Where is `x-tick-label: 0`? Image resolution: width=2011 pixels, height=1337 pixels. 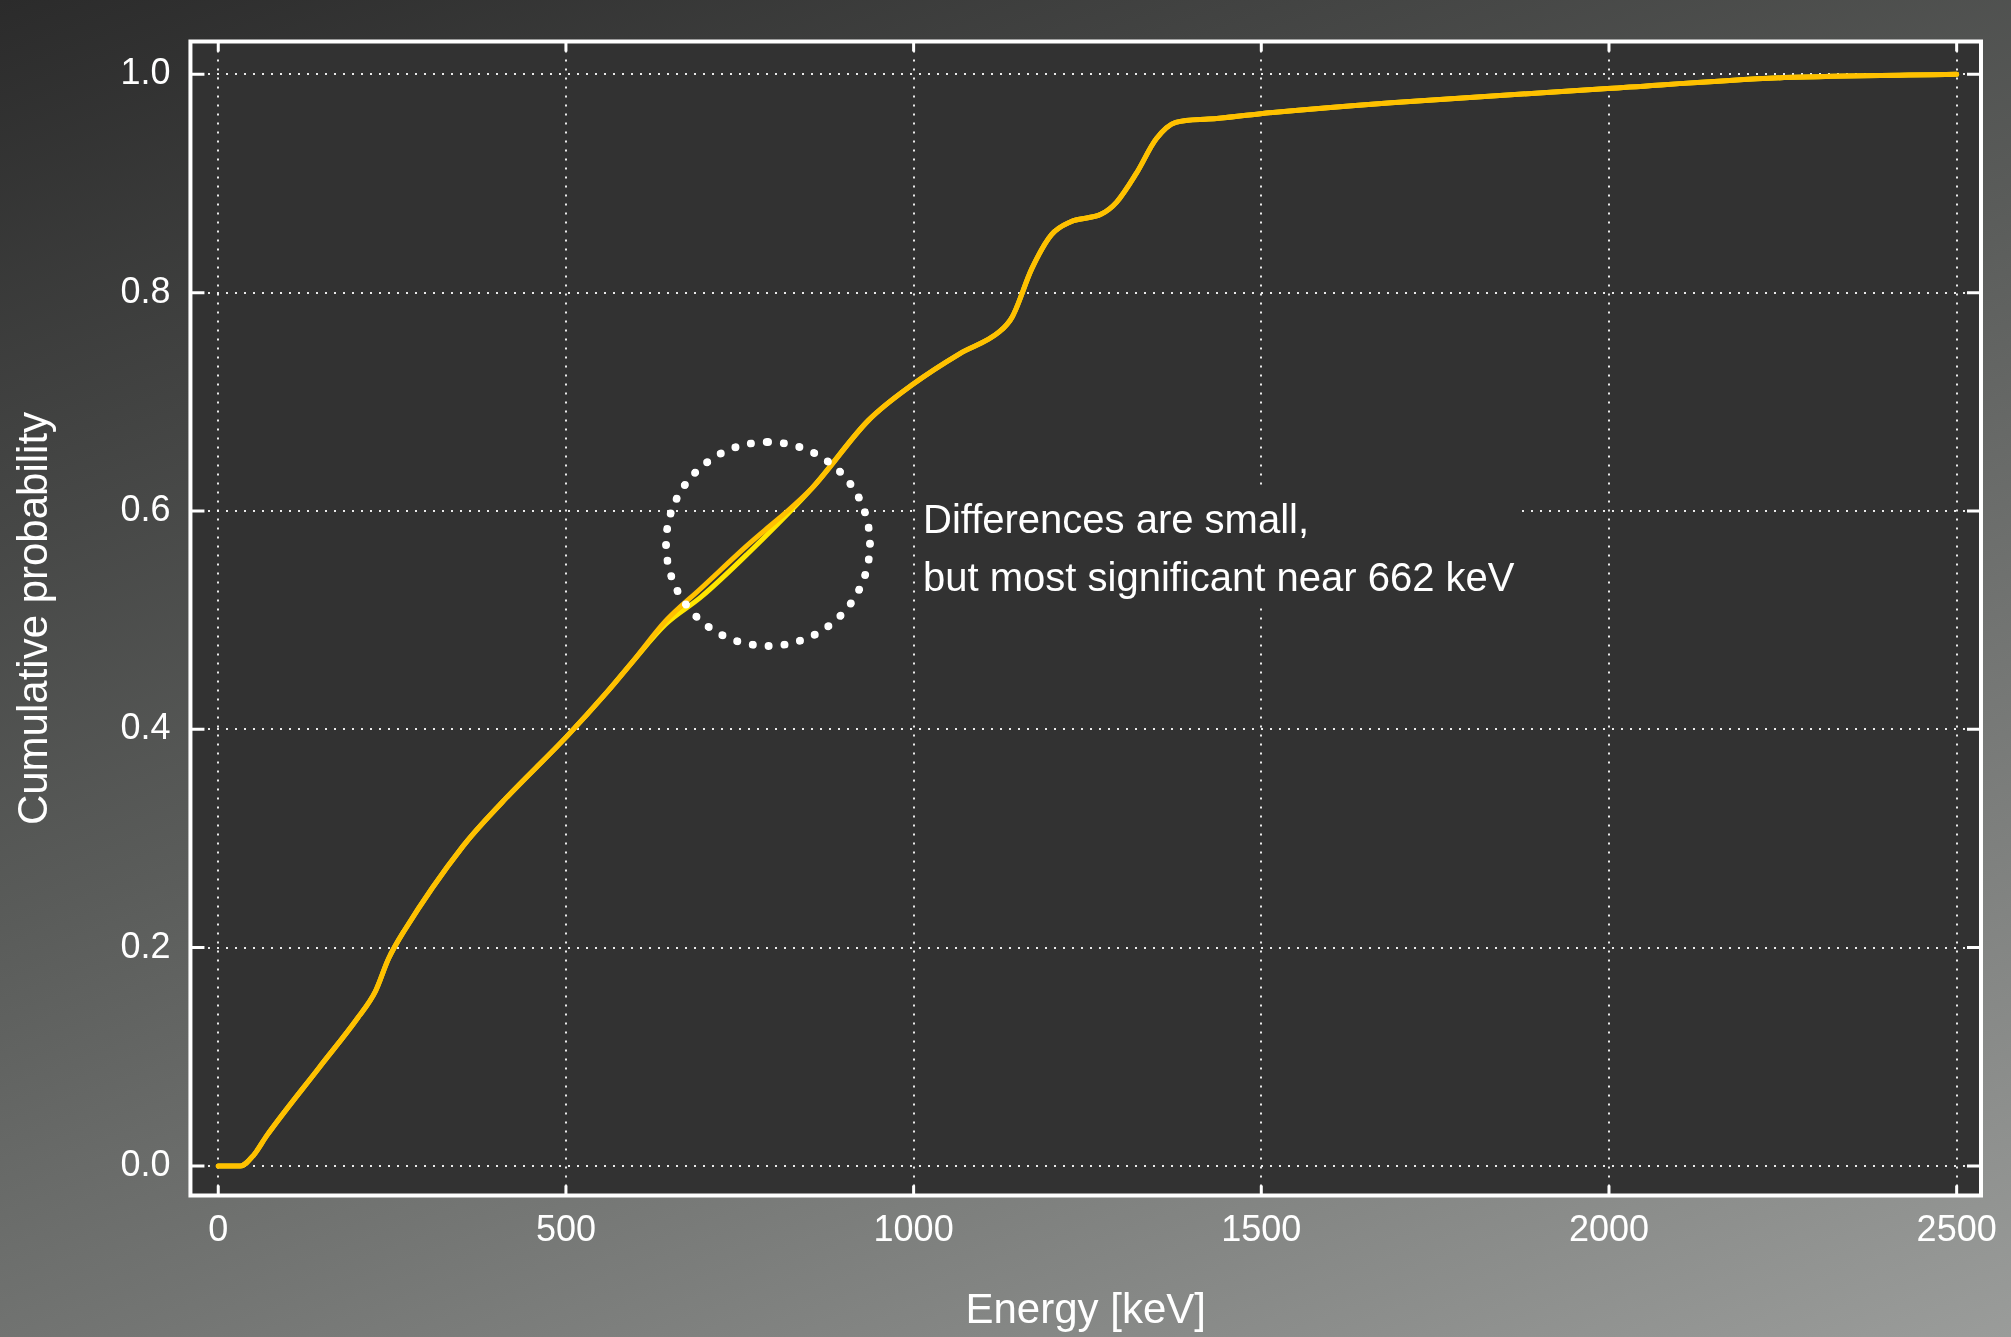 x-tick-label: 0 is located at coordinates (218, 1228).